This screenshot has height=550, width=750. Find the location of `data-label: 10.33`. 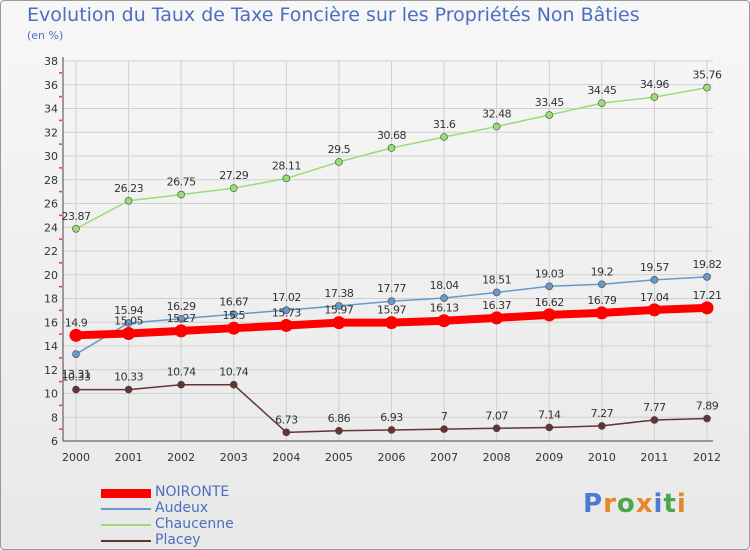

data-label: 10.33 is located at coordinates (128, 377).